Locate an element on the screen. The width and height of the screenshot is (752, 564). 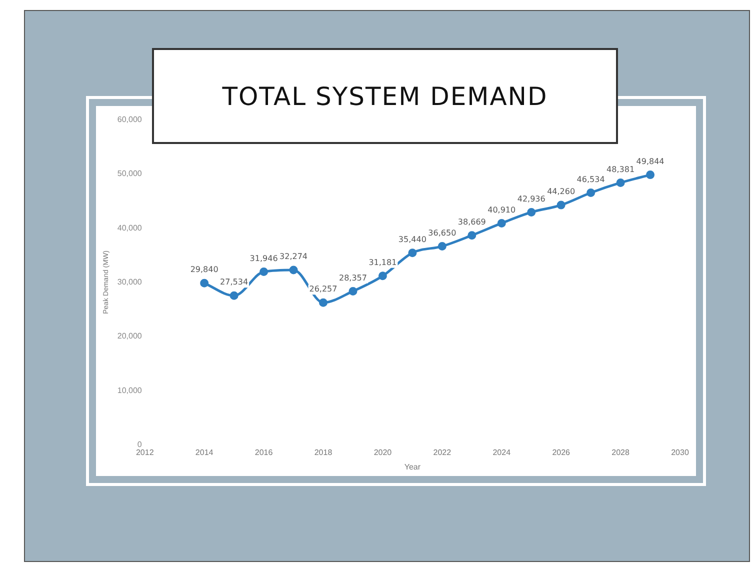
x-tick-label: 2022 is located at coordinates (442, 452).